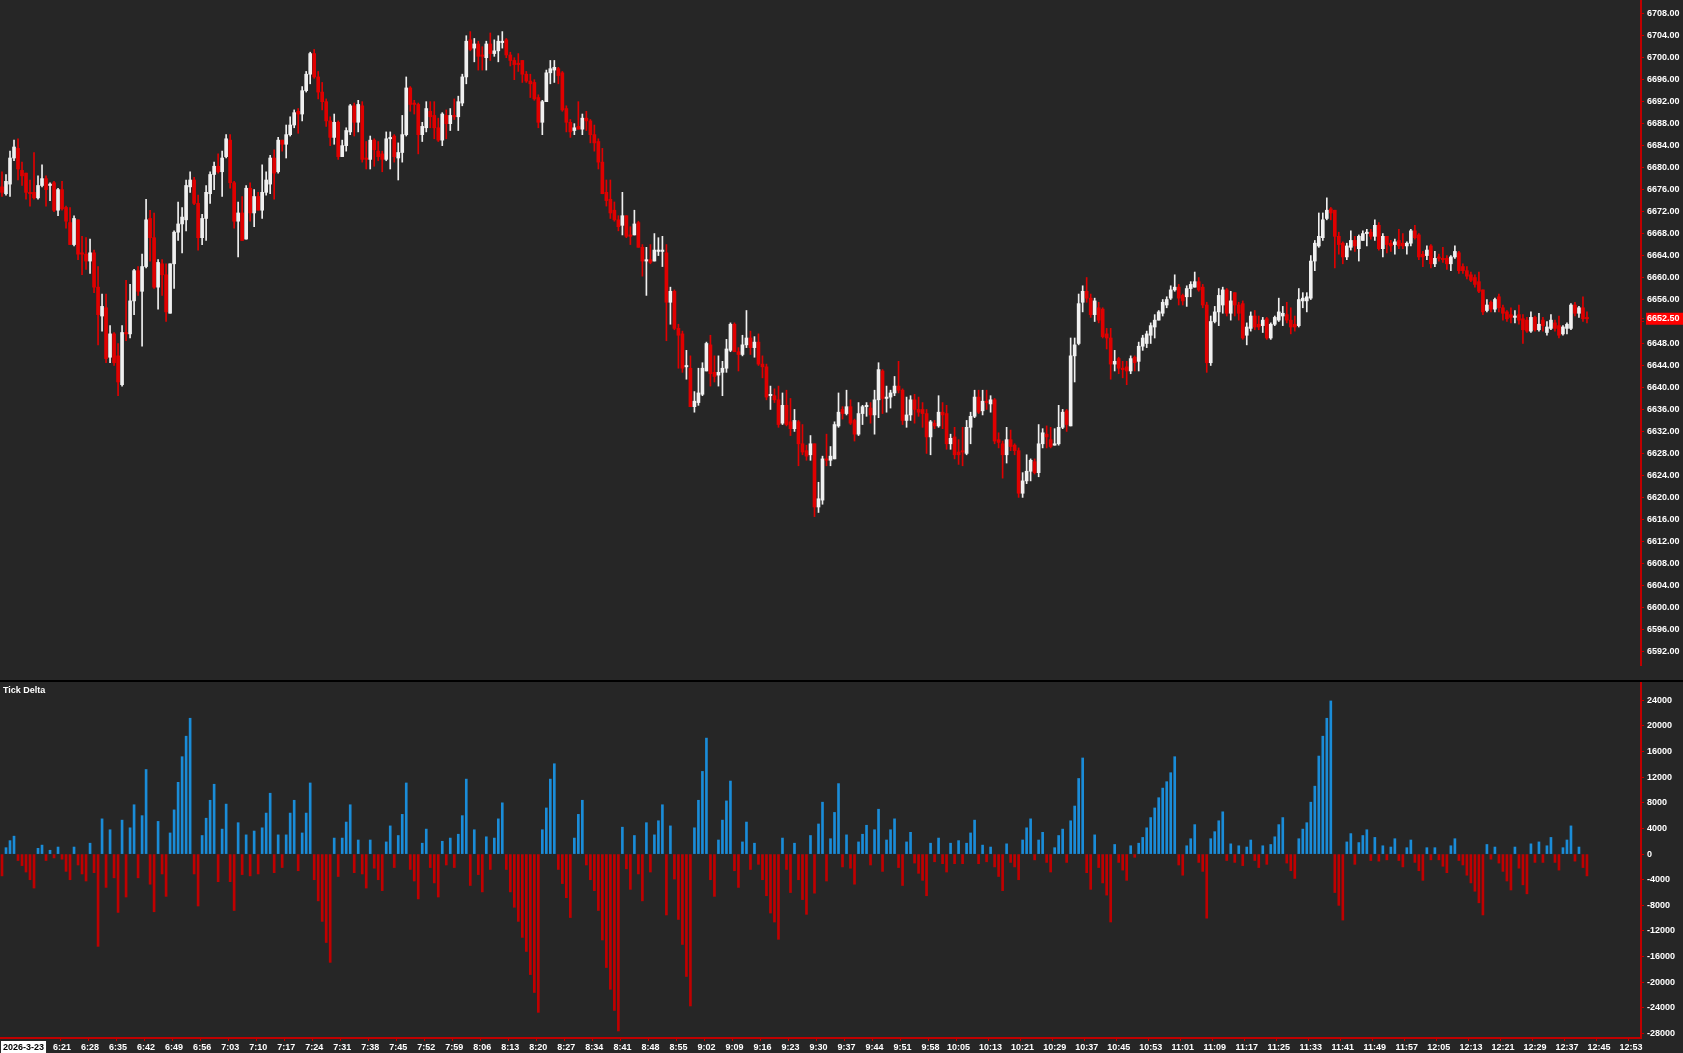  Describe the element at coordinates (1599, 1046) in the screenshot. I see `x-tick-label: 12:45` at that location.